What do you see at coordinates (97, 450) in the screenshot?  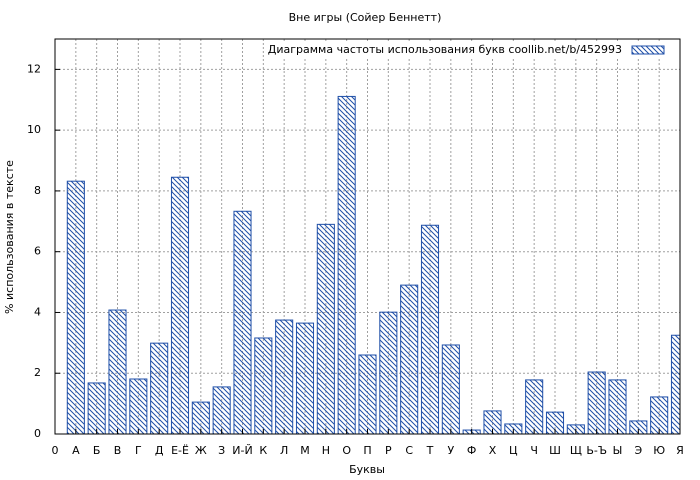 I see `x-tick-label: Б` at bounding box center [97, 450].